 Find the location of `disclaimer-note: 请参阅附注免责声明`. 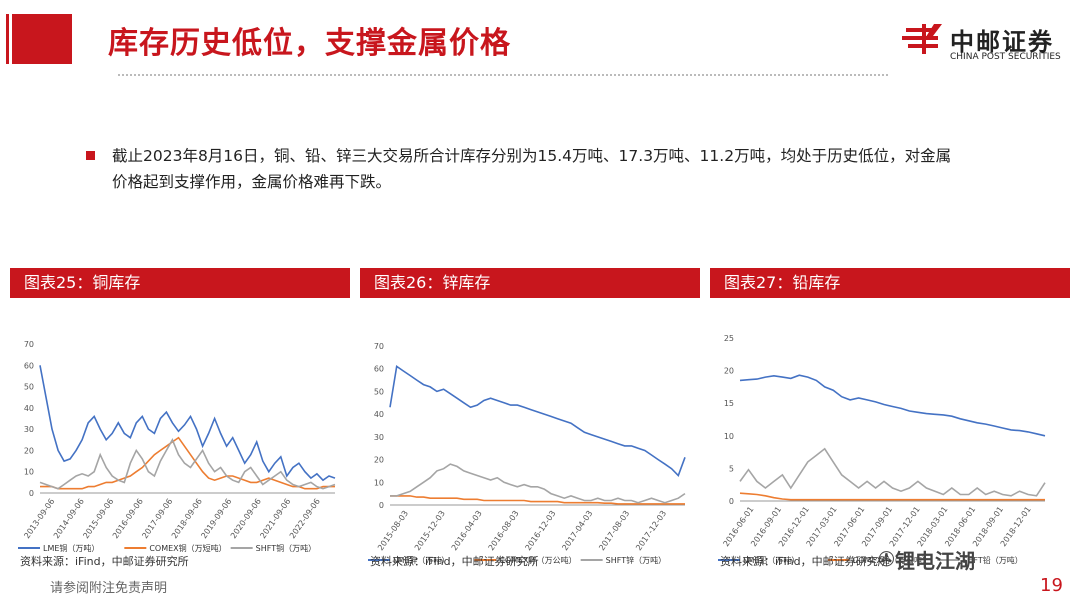

disclaimer-note: 请参阅附注免责声明 is located at coordinates (109, 588).